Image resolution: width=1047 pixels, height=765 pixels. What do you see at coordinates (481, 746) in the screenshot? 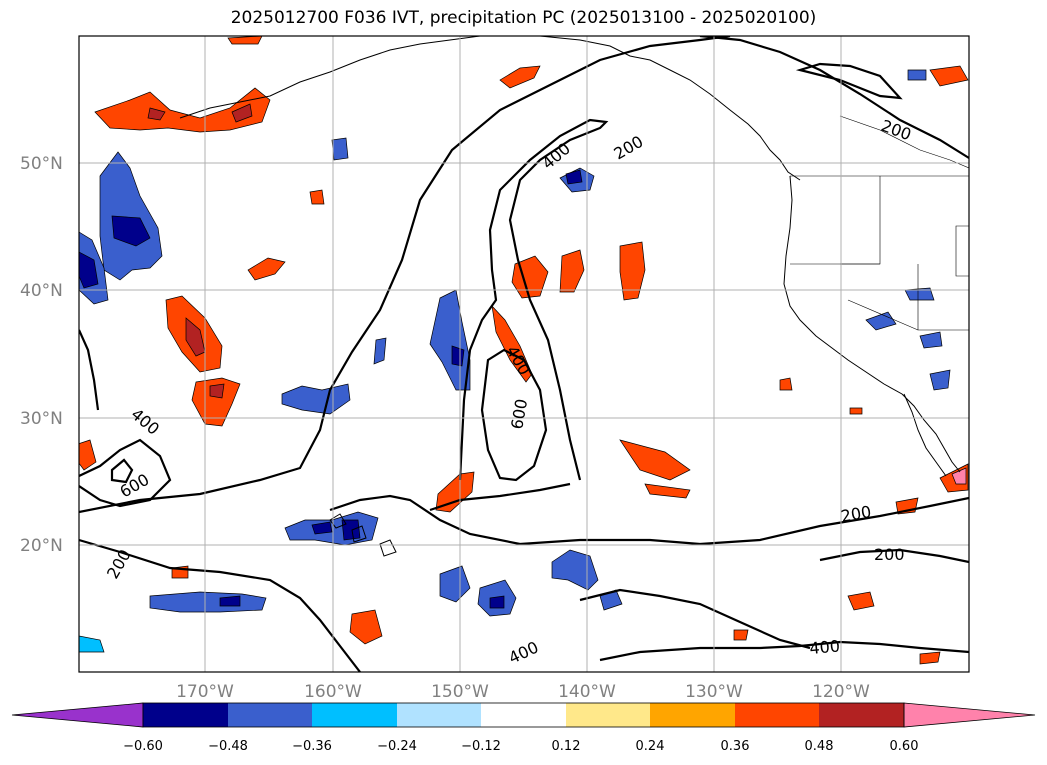
I see `colorbar-tick-label: −0.12` at bounding box center [481, 746].